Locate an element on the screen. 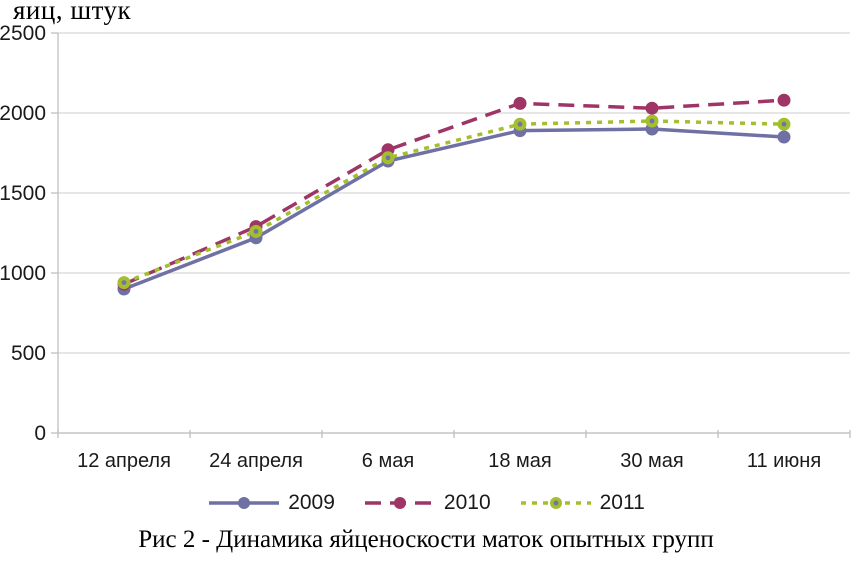  legend-marker-2009 is located at coordinates (244, 503).